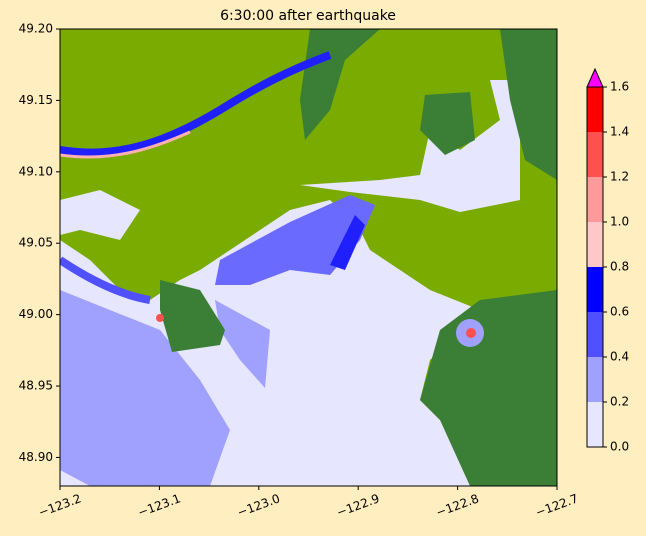 This screenshot has width=646, height=536. What do you see at coordinates (595, 77) in the screenshot?
I see `colorbar-extend` at bounding box center [595, 77].